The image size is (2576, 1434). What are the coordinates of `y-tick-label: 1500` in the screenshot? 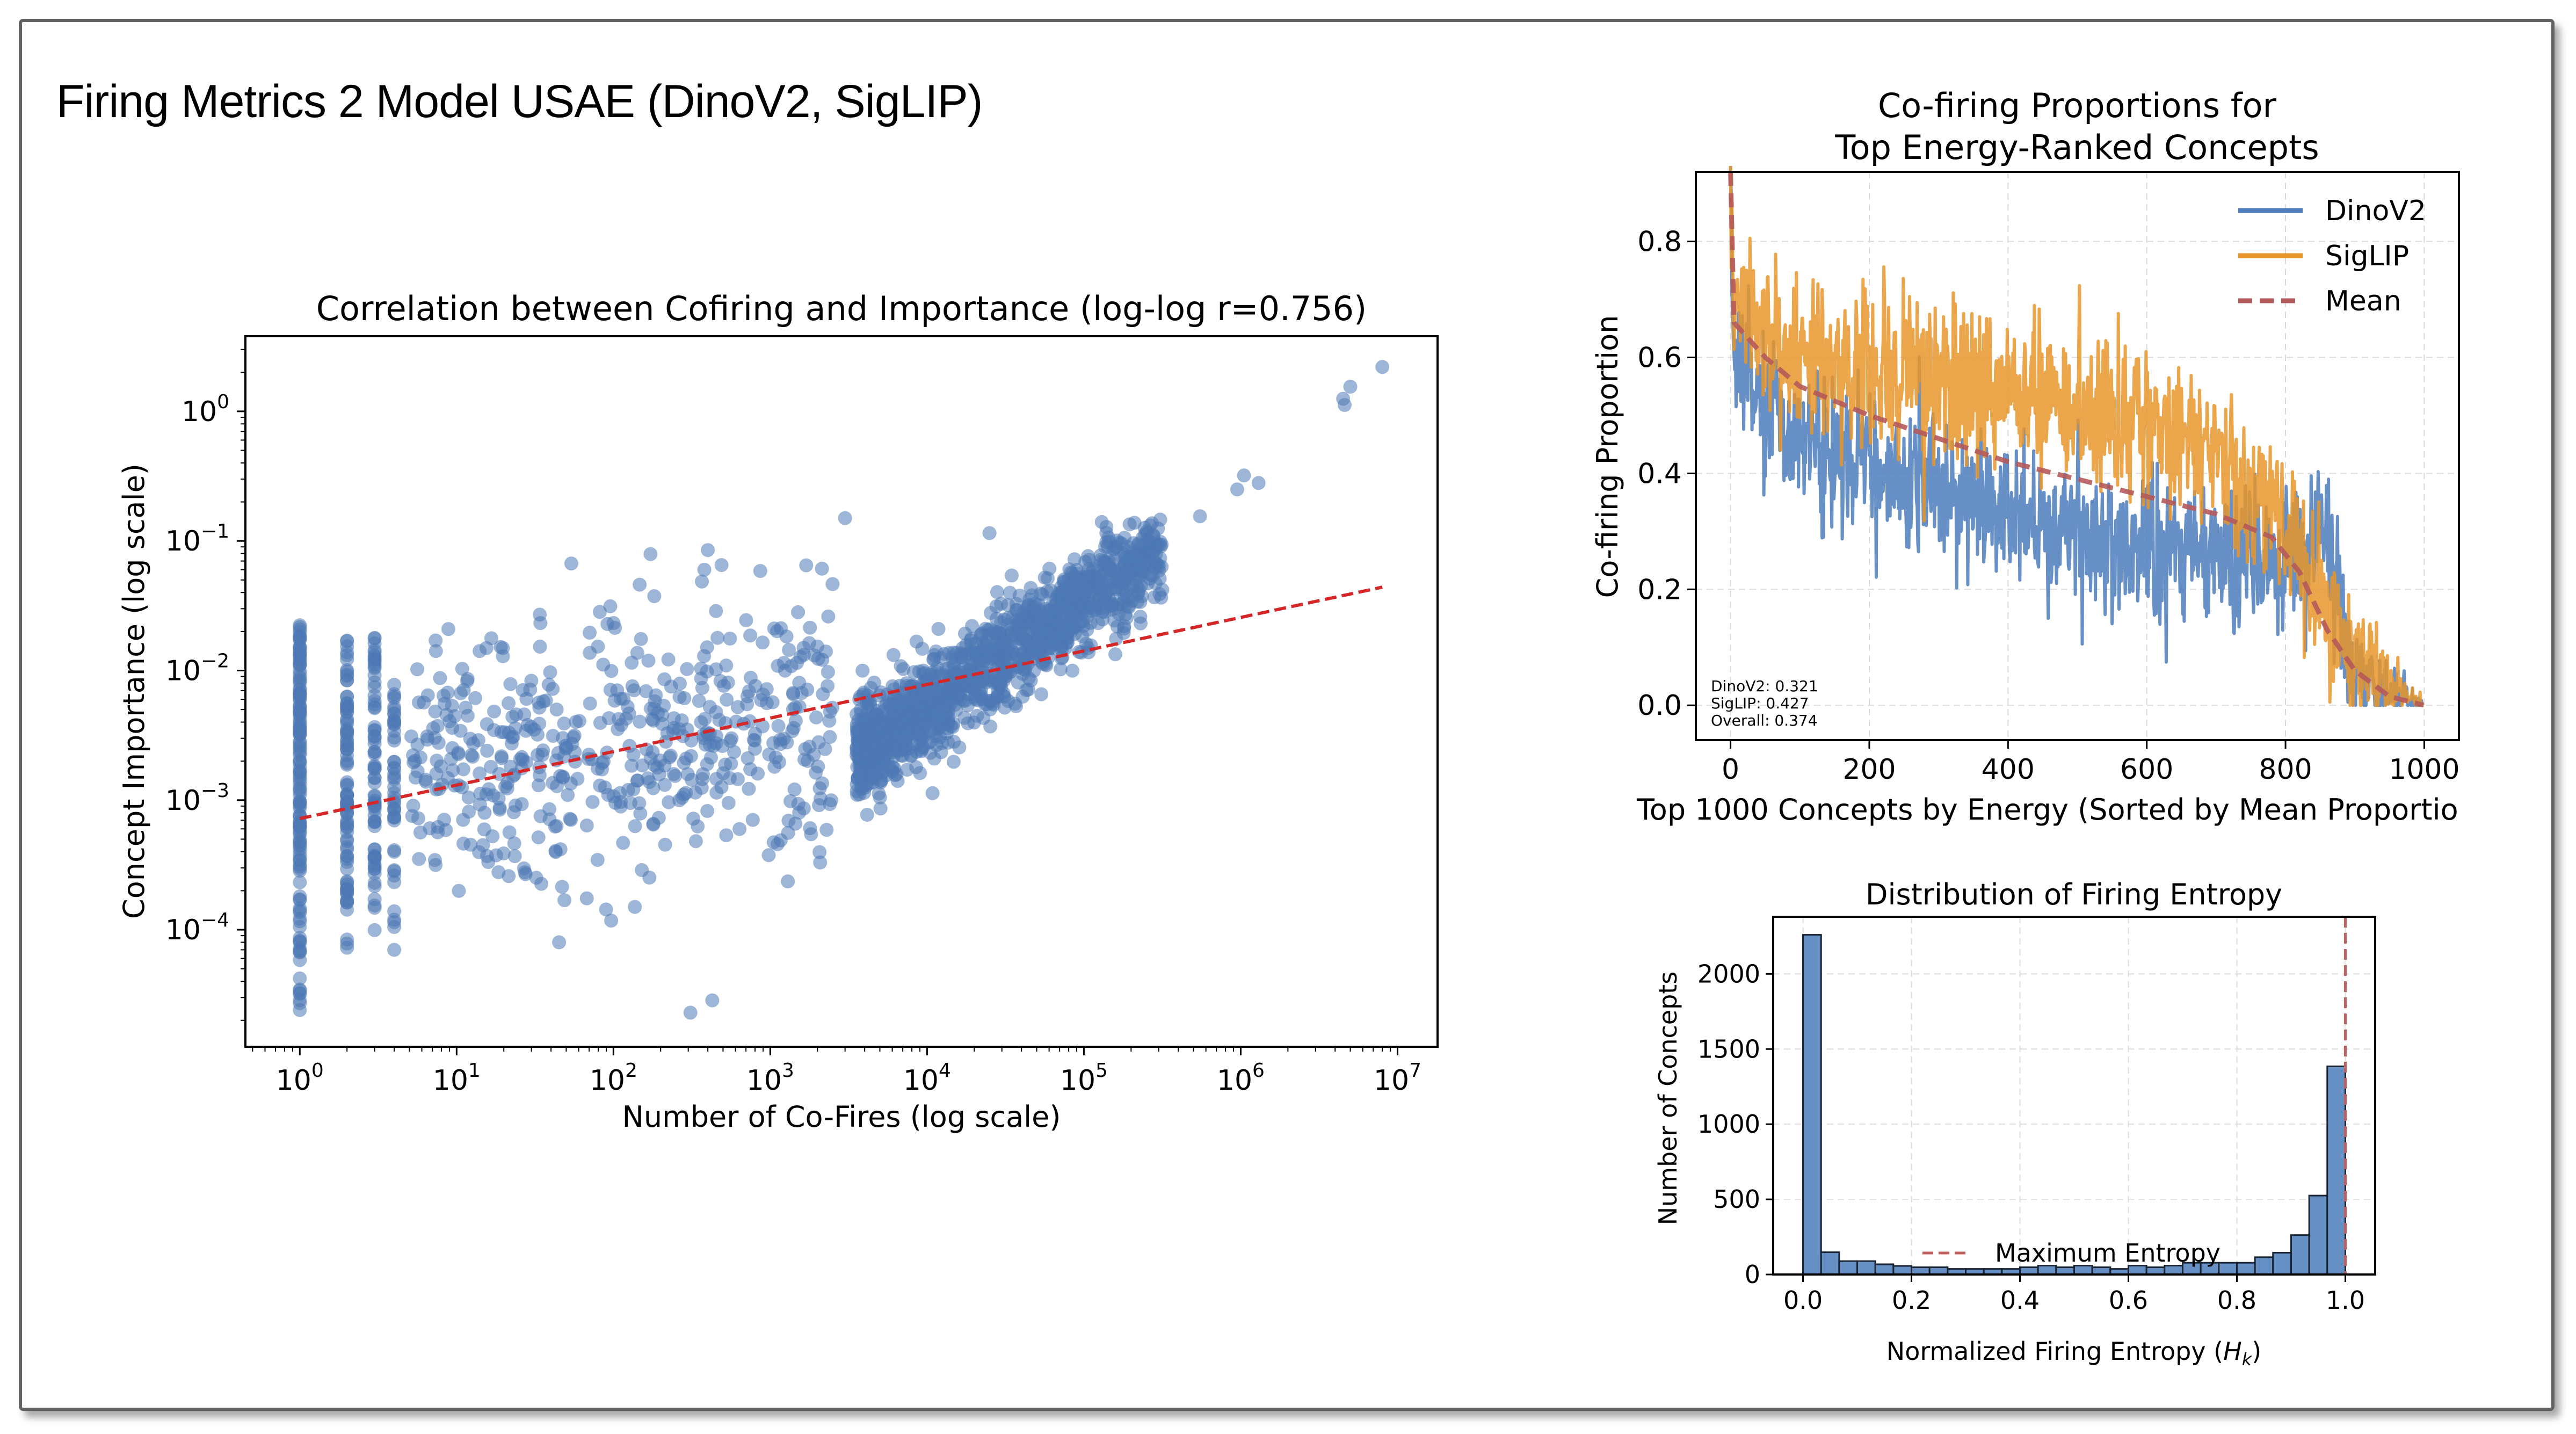 It's located at (1728, 1048).